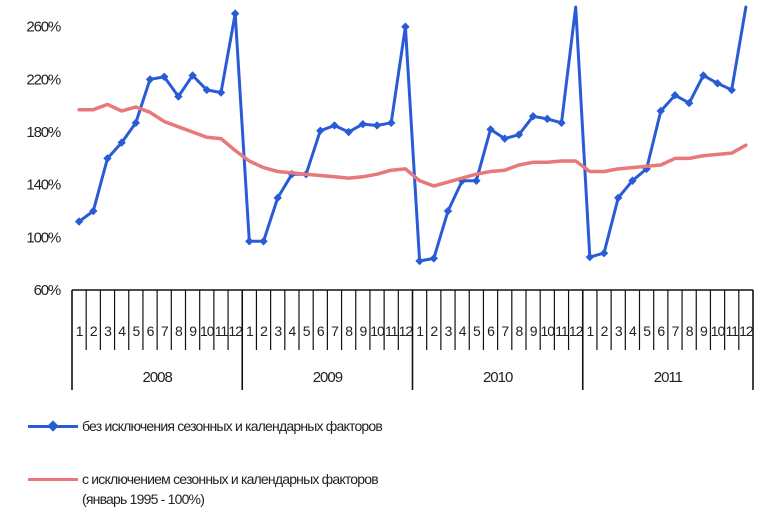 This screenshot has width=759, height=513. Describe the element at coordinates (47, 290) in the screenshot. I see `y-tick-label: 60%` at that location.